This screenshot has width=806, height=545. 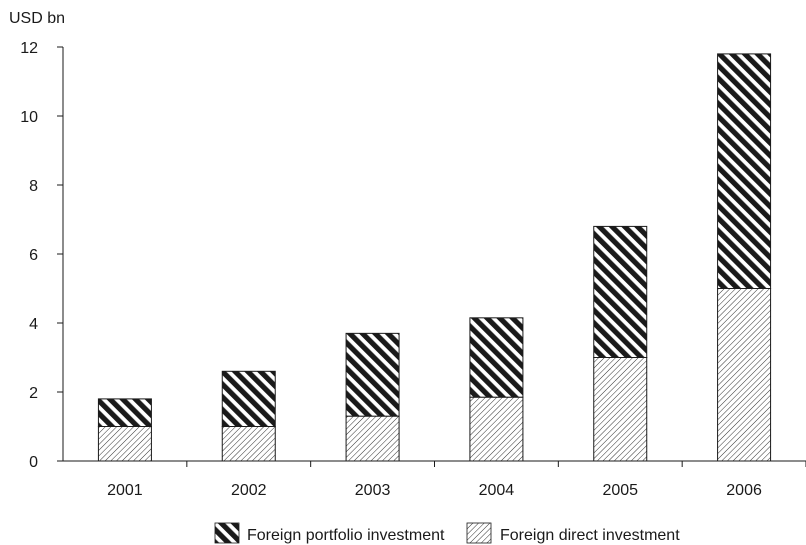 I want to click on x-tick-label: 2004, so click(x=497, y=490).